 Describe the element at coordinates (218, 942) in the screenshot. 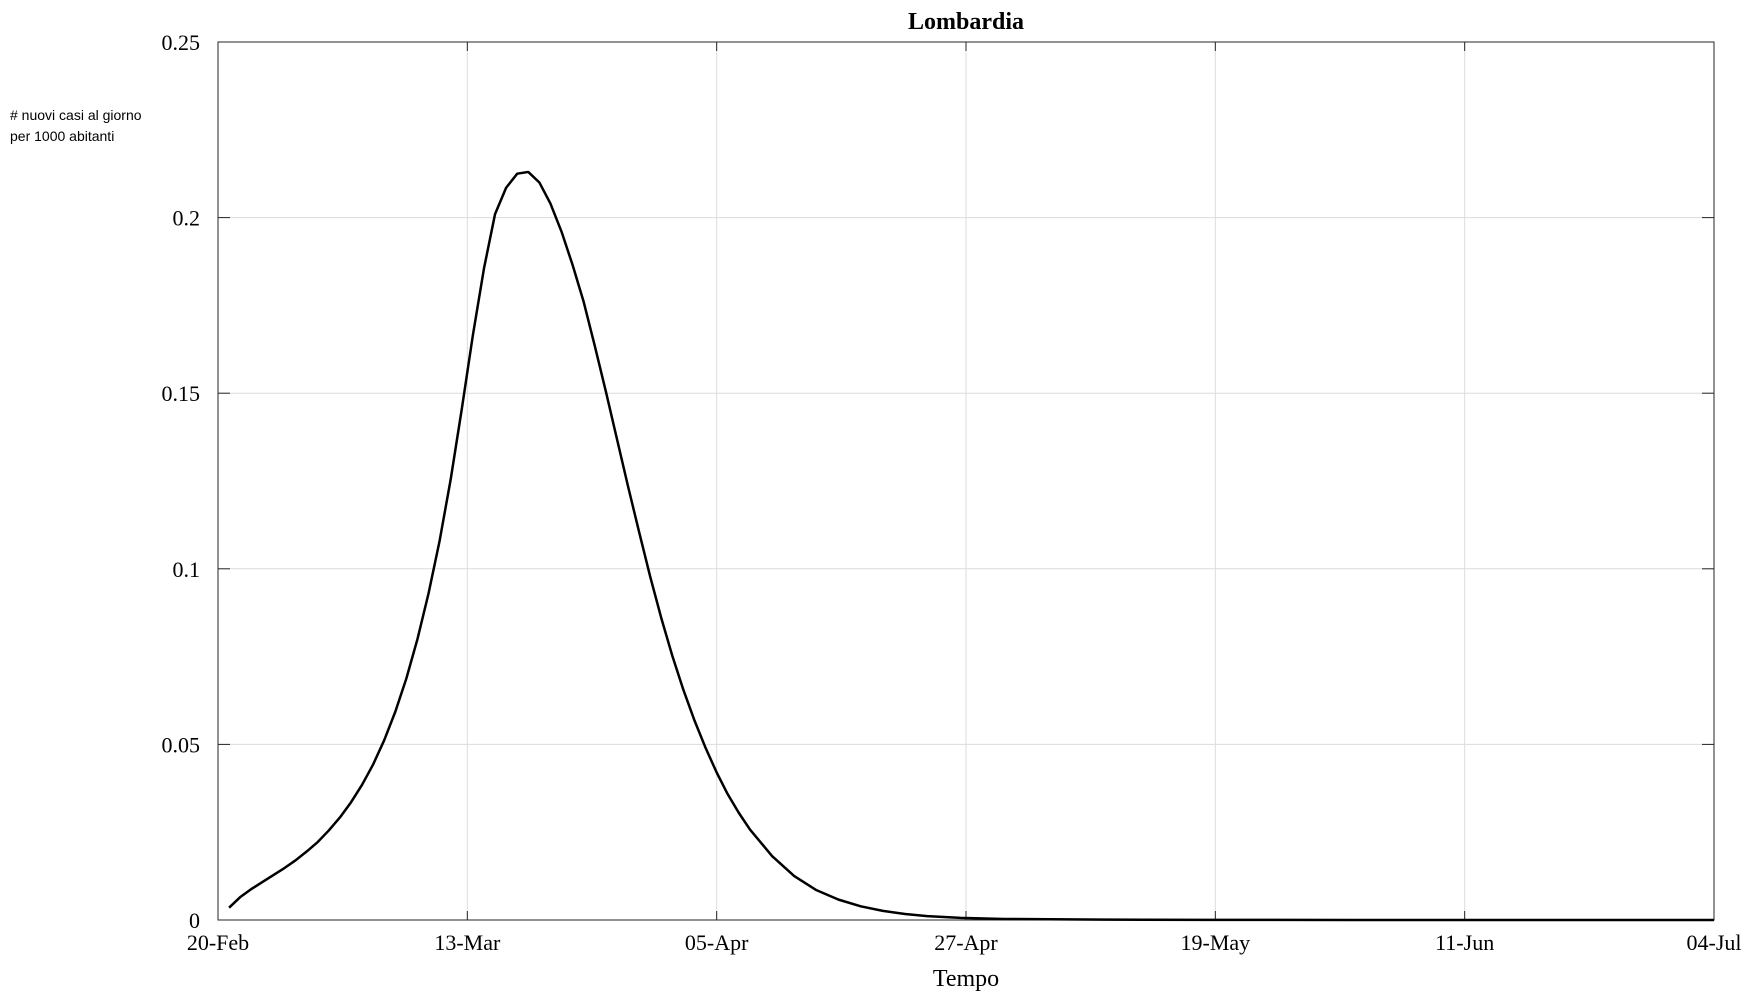

I see `x-tick-label: 20-Feb` at that location.